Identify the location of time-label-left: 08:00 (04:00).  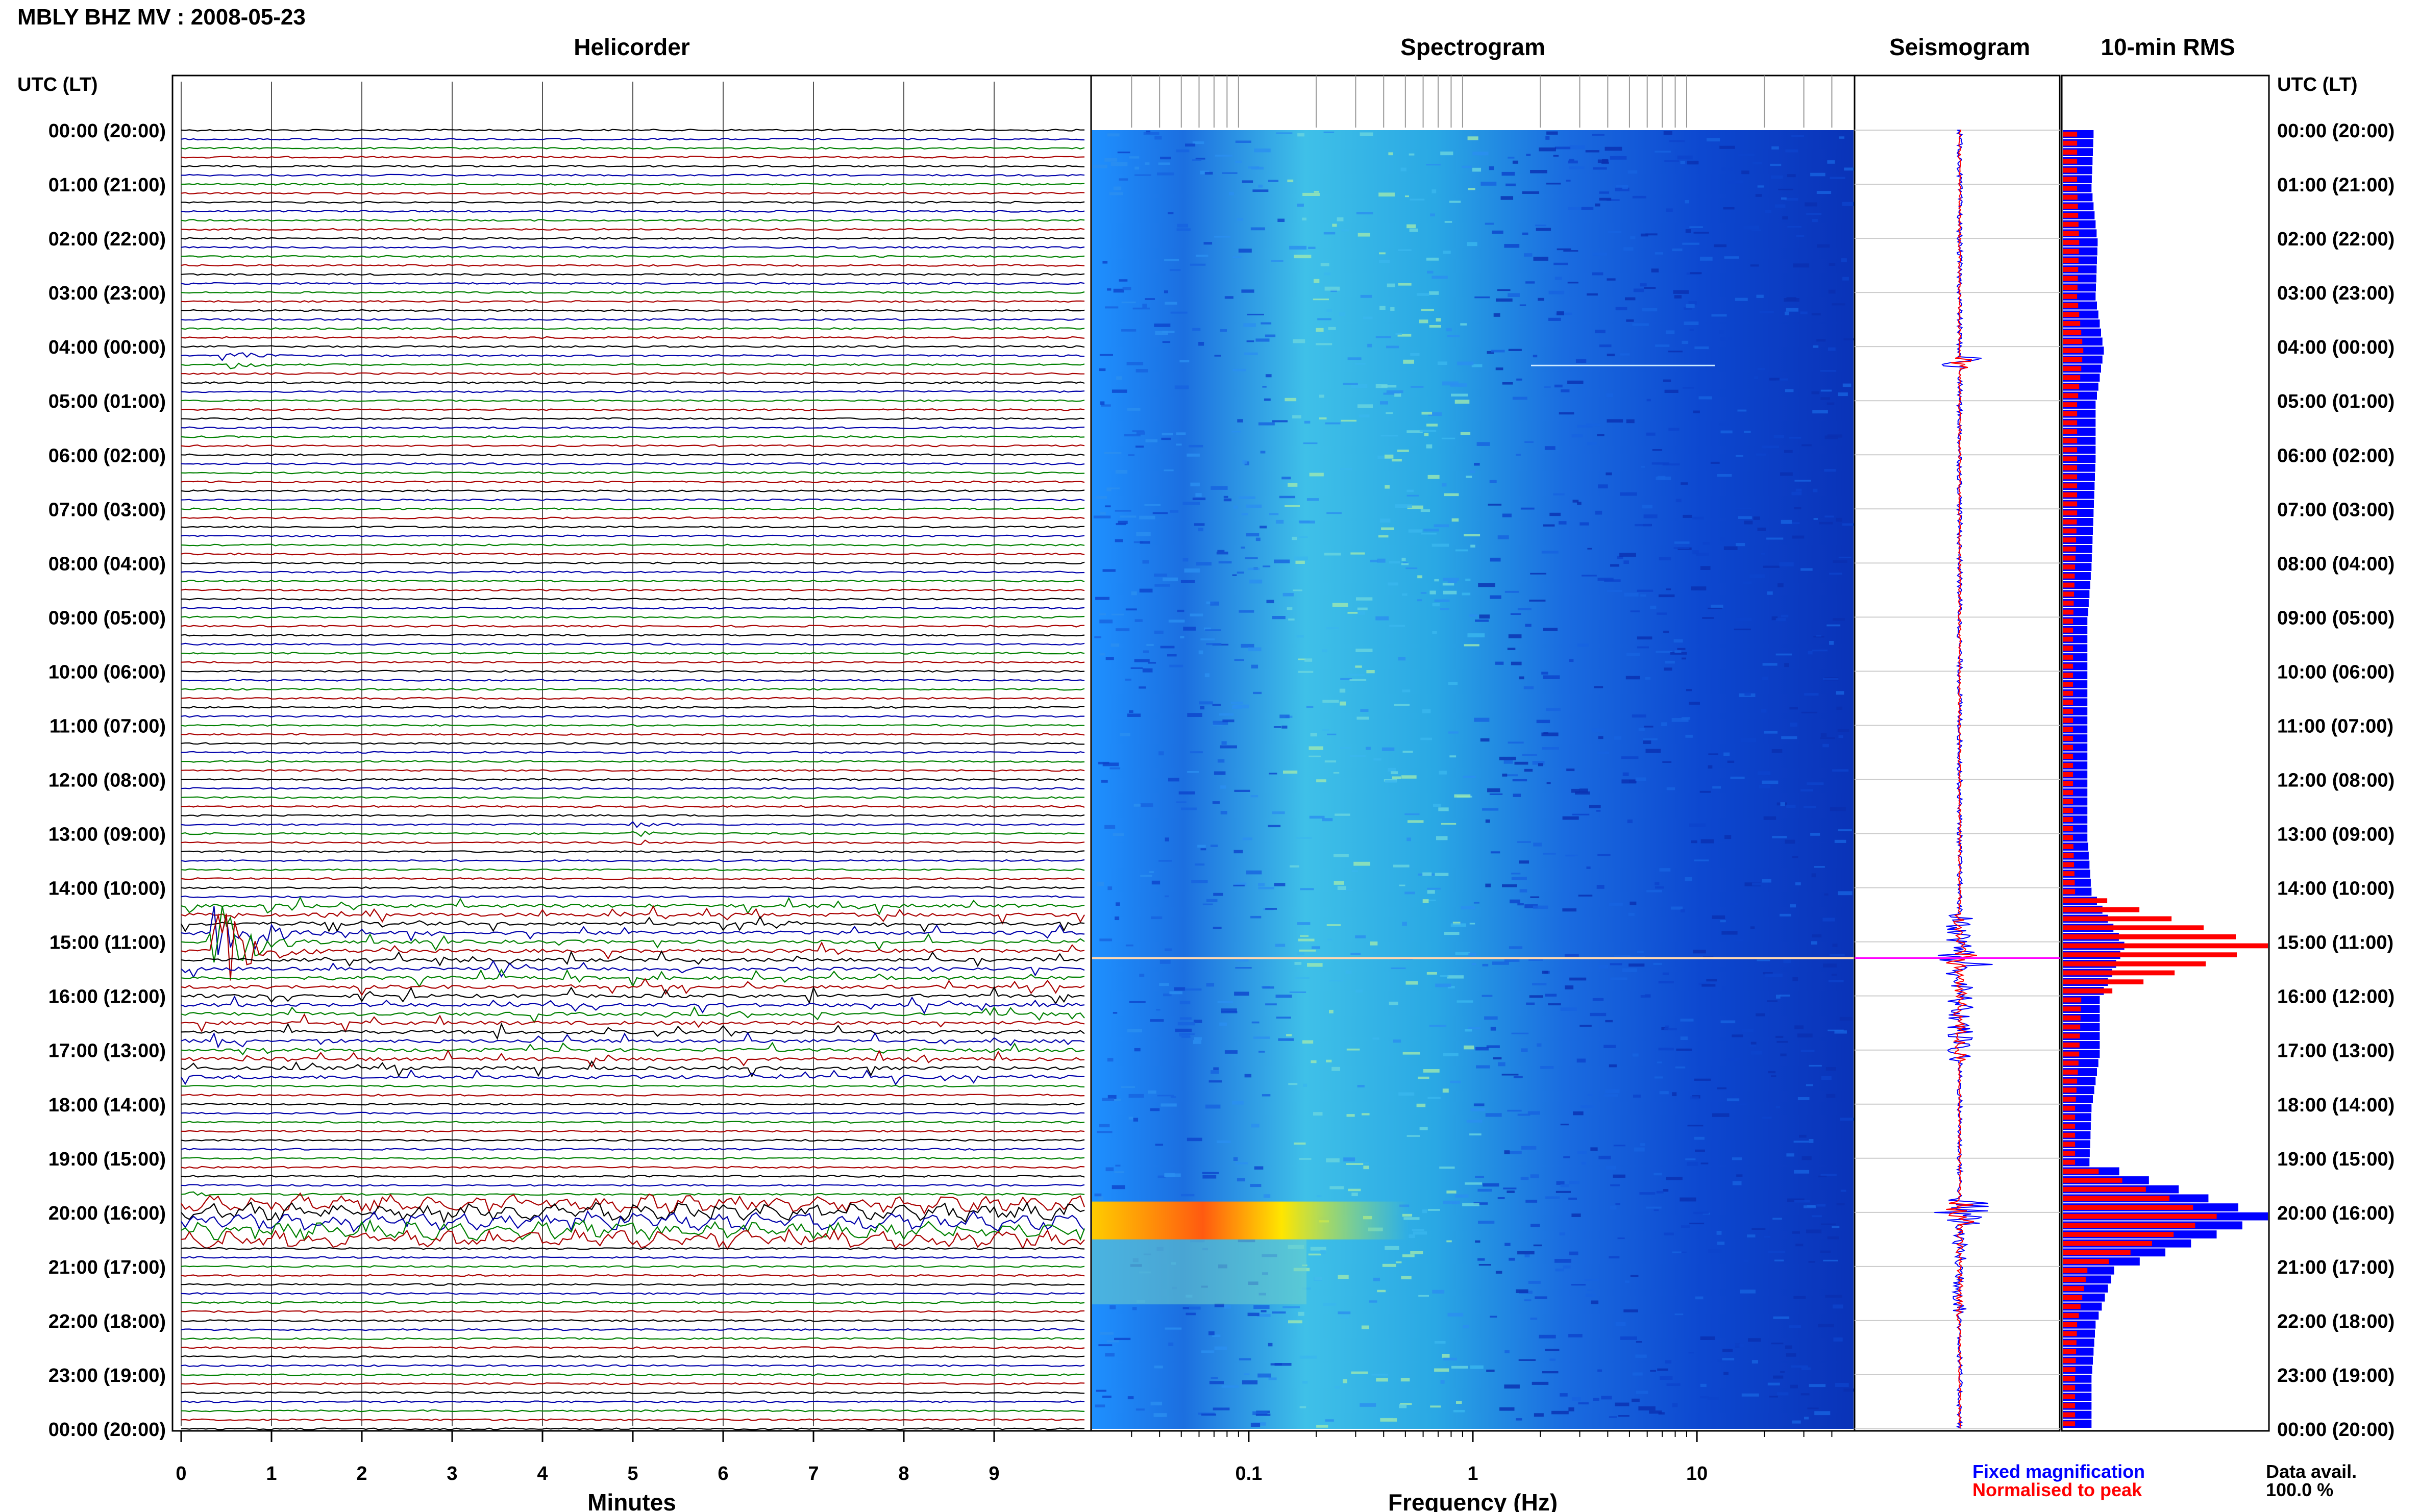
(107, 564).